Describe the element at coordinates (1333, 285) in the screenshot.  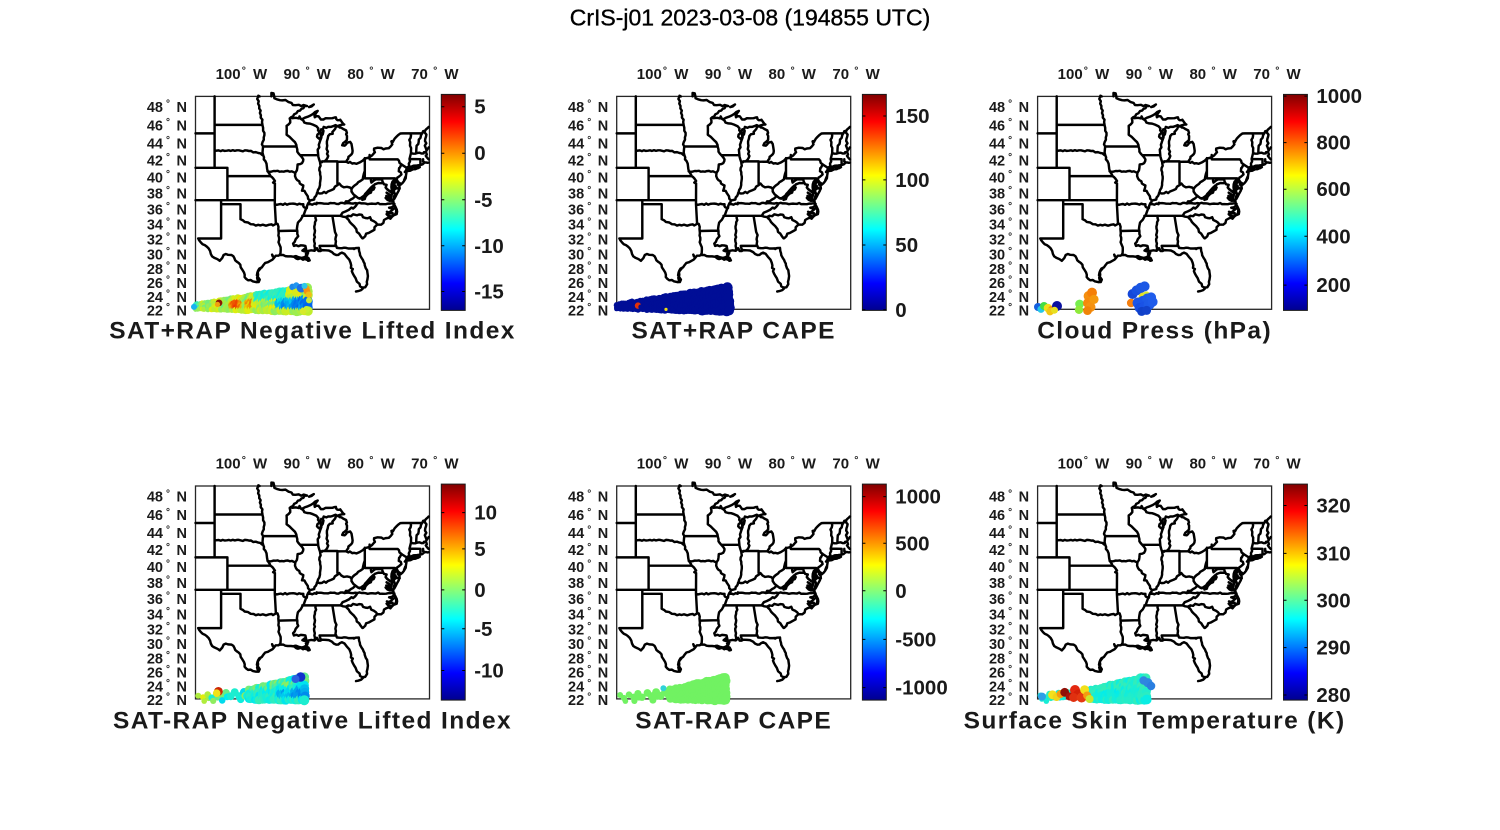
I see `svg-text: 200` at that location.